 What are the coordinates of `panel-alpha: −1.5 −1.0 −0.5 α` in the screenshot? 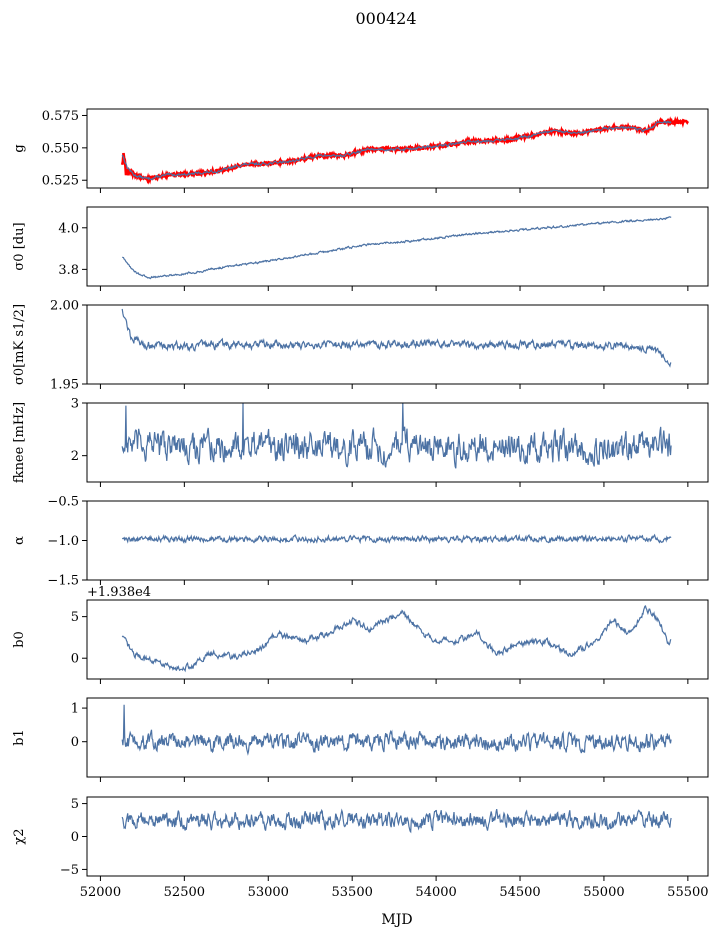 It's located at (360, 542).